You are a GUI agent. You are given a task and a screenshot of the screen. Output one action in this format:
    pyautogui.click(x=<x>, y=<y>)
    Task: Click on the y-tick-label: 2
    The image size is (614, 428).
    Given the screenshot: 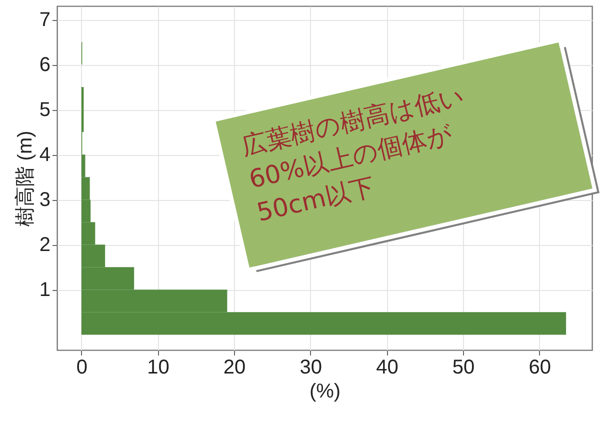 What is the action you would take?
    pyautogui.click(x=44, y=245)
    